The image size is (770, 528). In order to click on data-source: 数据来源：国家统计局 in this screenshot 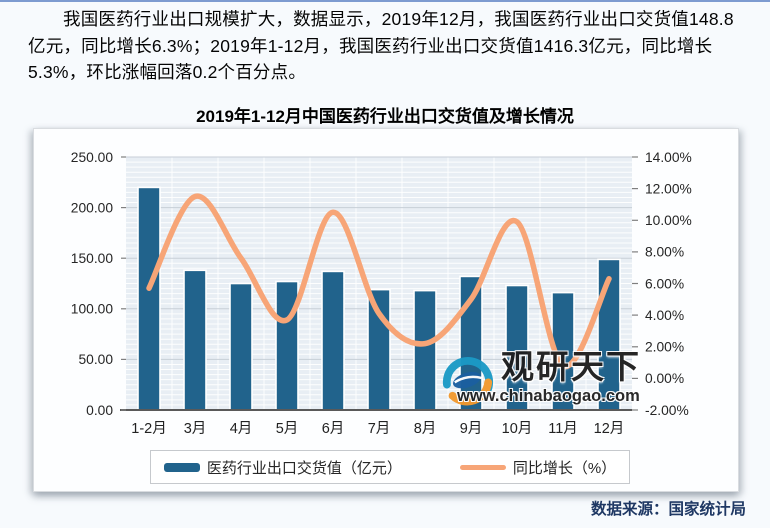, I will do `click(668, 509)`.